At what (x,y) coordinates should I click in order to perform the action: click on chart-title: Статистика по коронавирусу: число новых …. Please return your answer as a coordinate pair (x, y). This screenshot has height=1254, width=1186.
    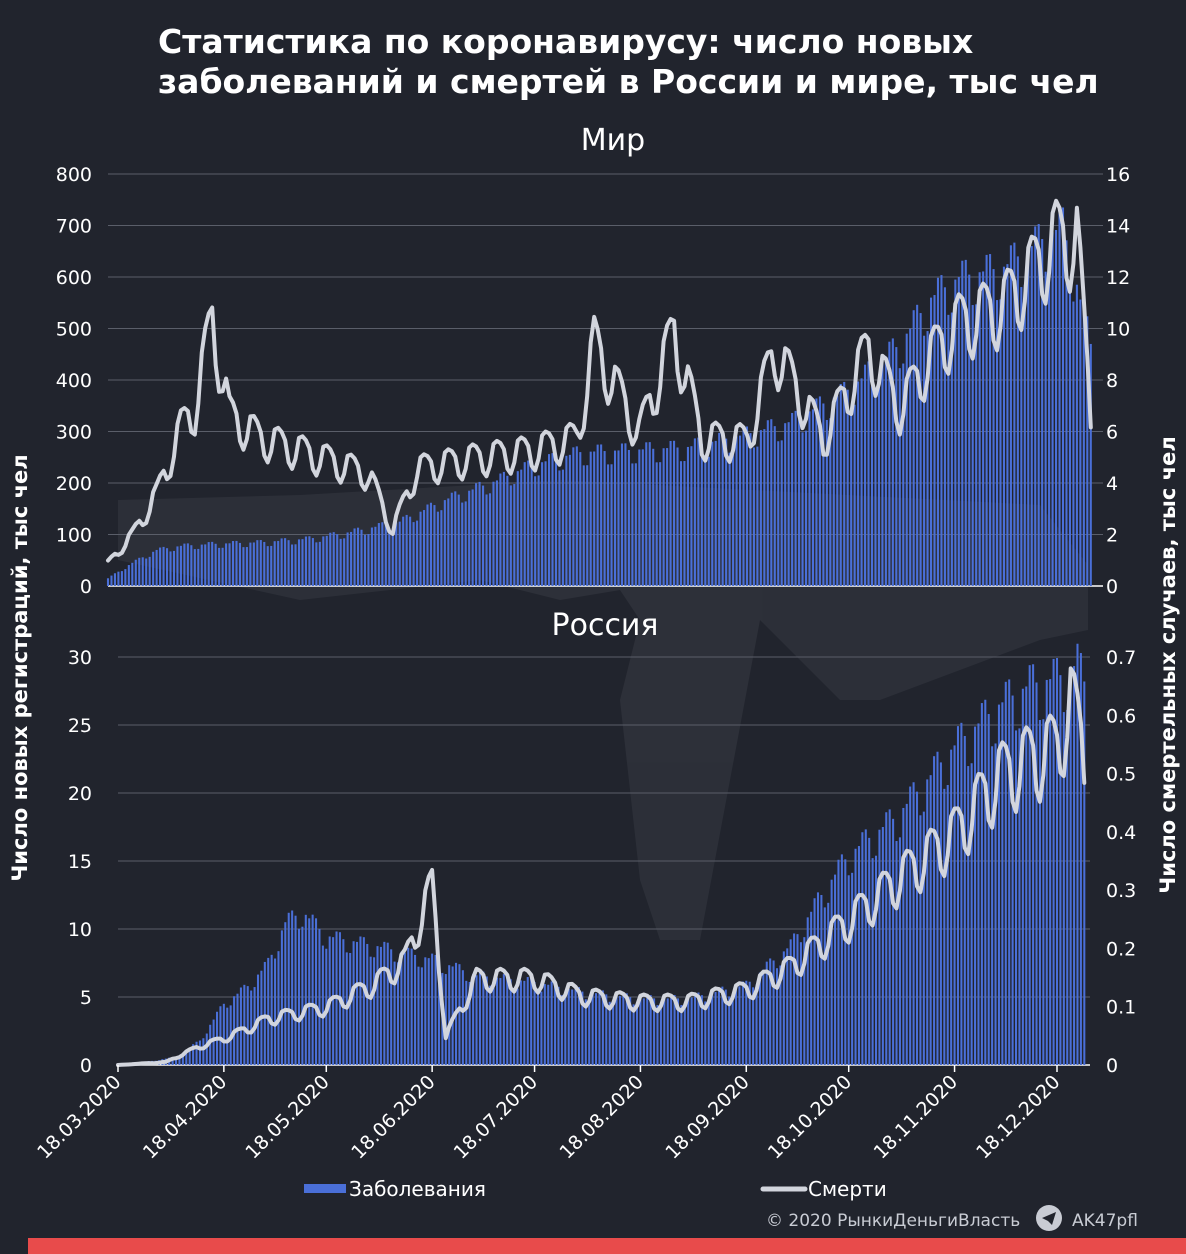
    Looking at the image, I should click on (628, 61).